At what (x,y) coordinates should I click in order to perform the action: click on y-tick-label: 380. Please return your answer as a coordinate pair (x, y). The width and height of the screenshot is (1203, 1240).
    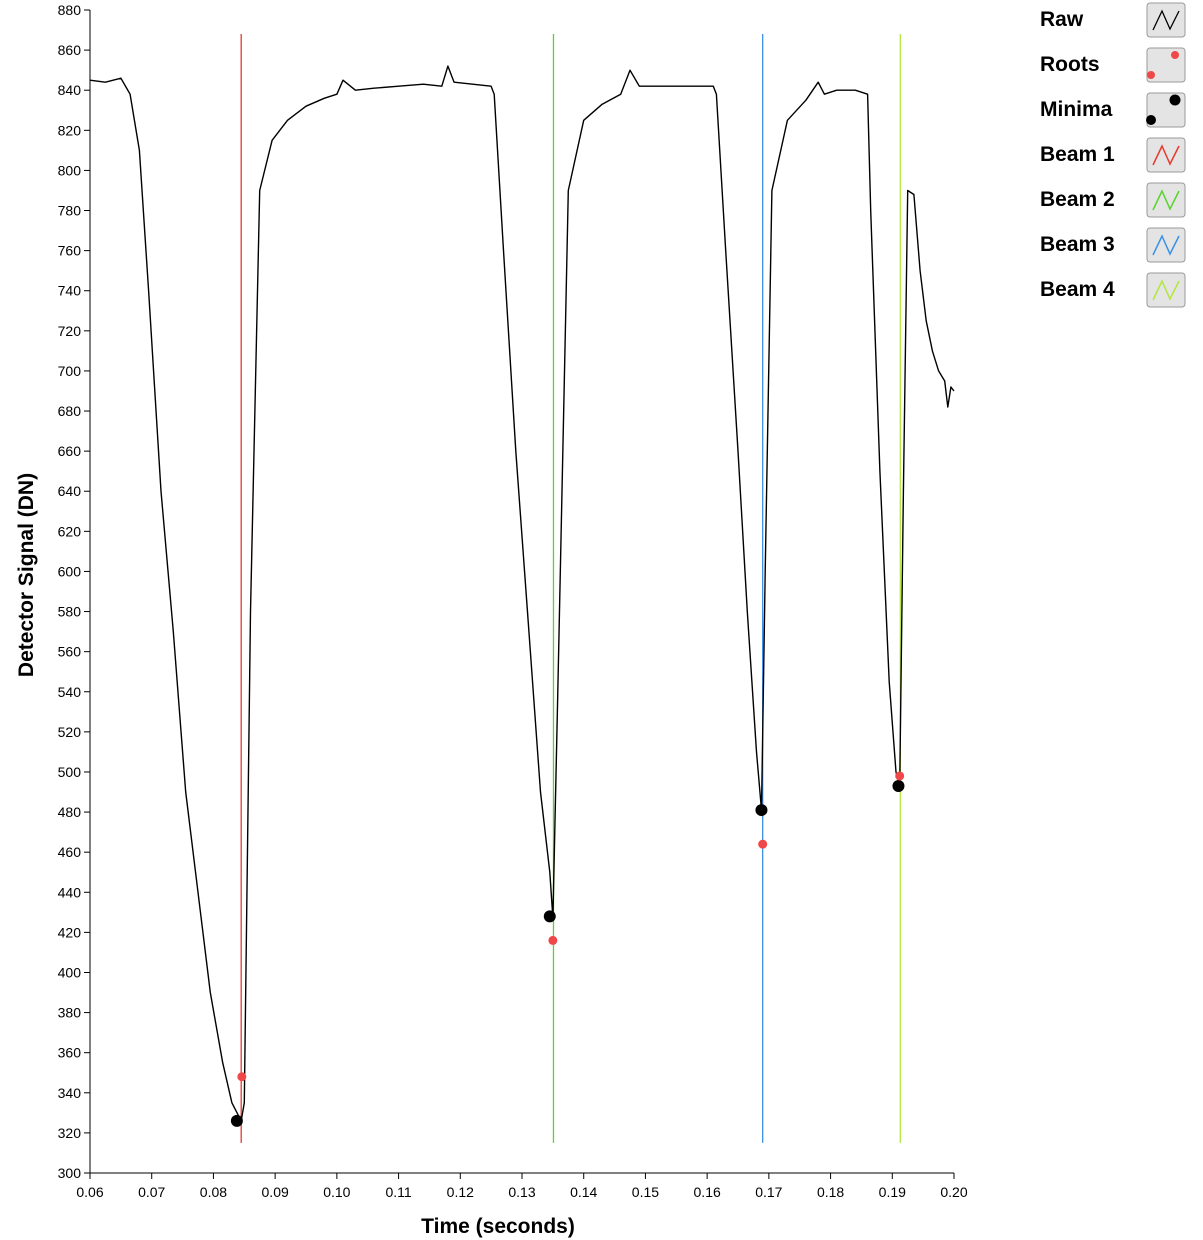
    Looking at the image, I should click on (70, 1013).